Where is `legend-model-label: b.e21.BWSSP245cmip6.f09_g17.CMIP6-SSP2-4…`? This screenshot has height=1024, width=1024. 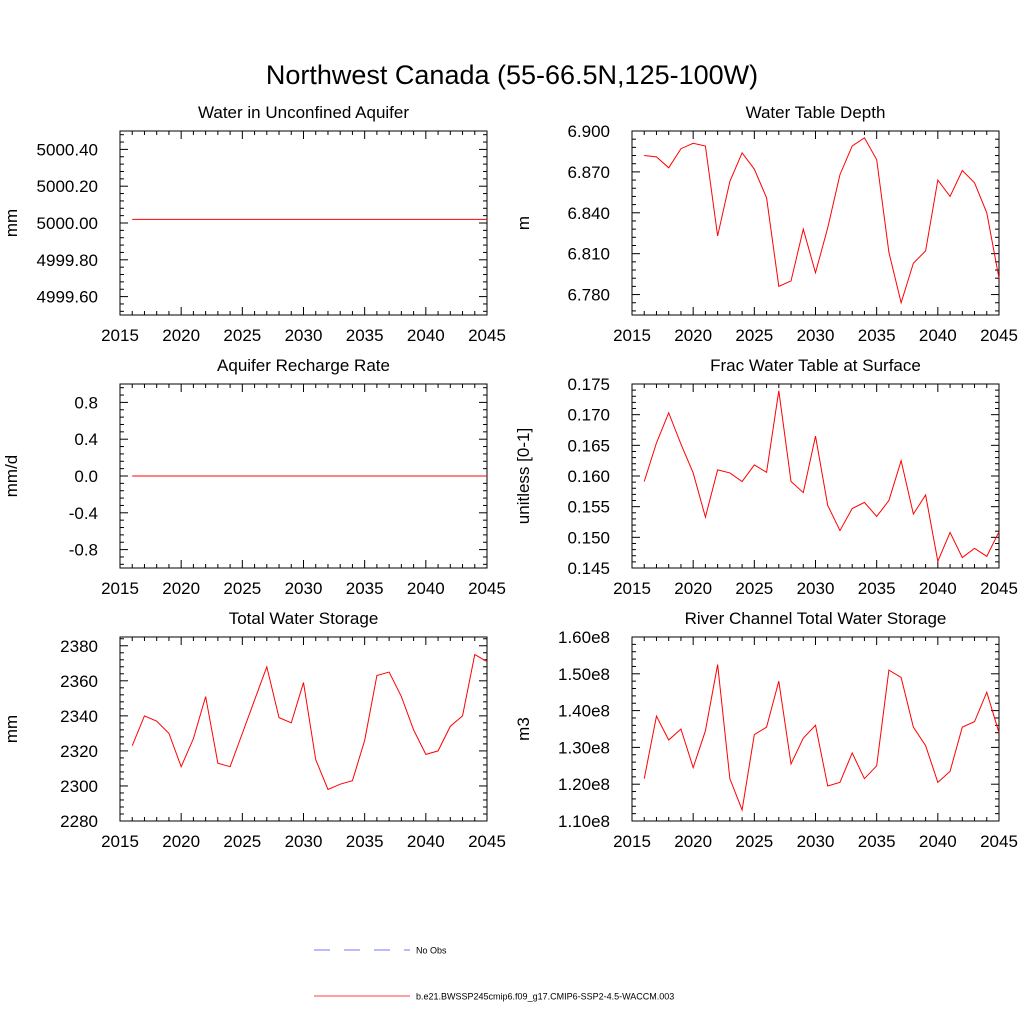 legend-model-label: b.e21.BWSSP245cmip6.f09_g17.CMIP6-SSP2-4… is located at coordinates (545, 997).